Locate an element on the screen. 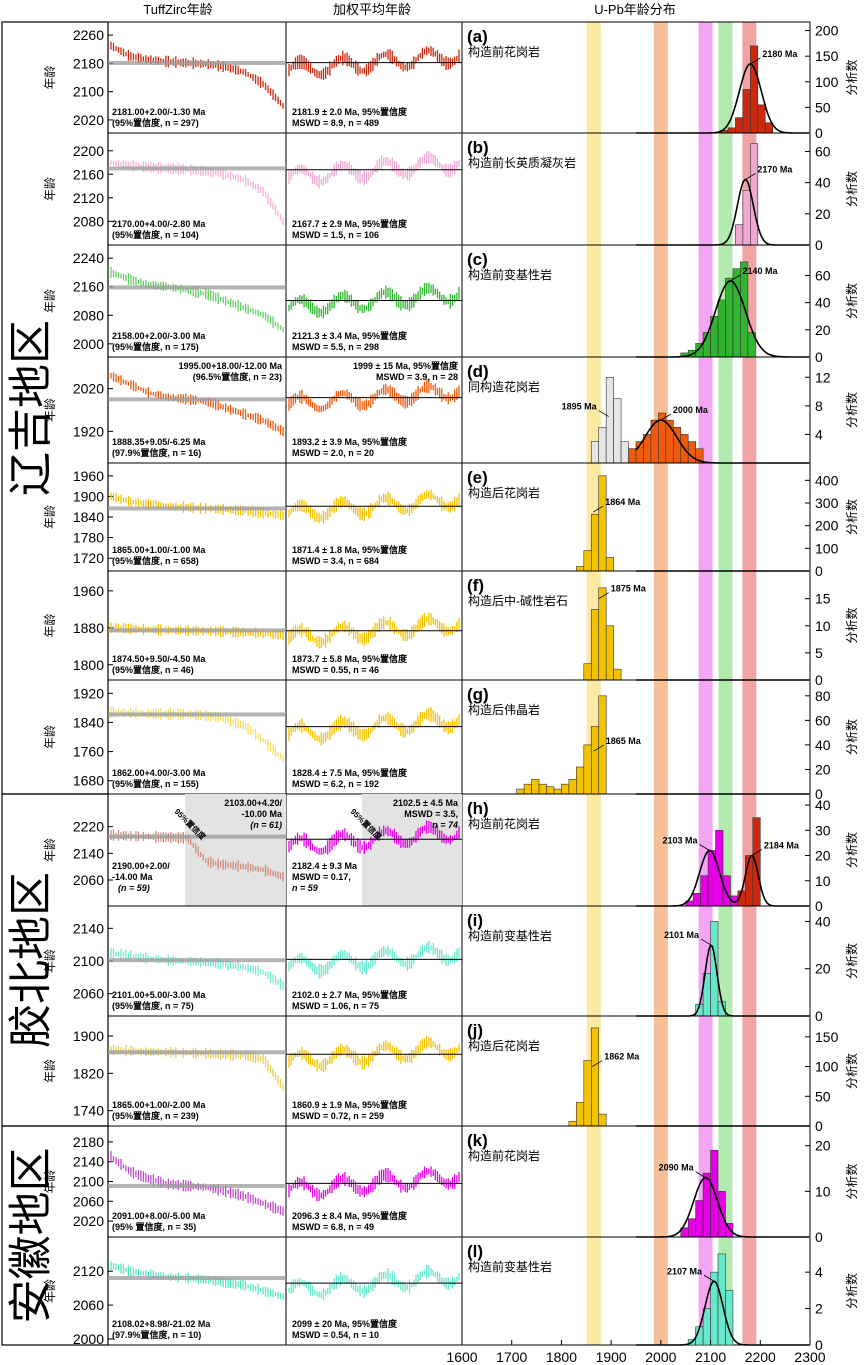 This screenshot has width=866, height=1365. region-label: 辽吉地区 is located at coordinates (31, 408).